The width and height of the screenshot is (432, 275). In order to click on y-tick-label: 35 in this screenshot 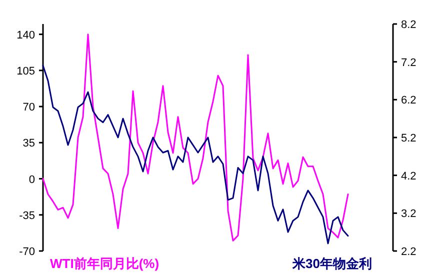, I will do `click(28, 144)`.